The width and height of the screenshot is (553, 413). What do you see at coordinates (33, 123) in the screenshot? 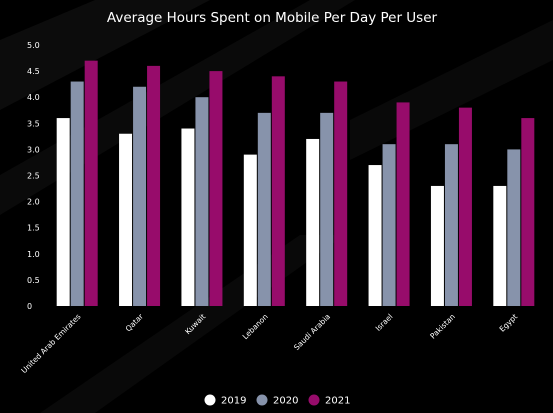
I see `y-tick-label: 3.5` at bounding box center [33, 123].